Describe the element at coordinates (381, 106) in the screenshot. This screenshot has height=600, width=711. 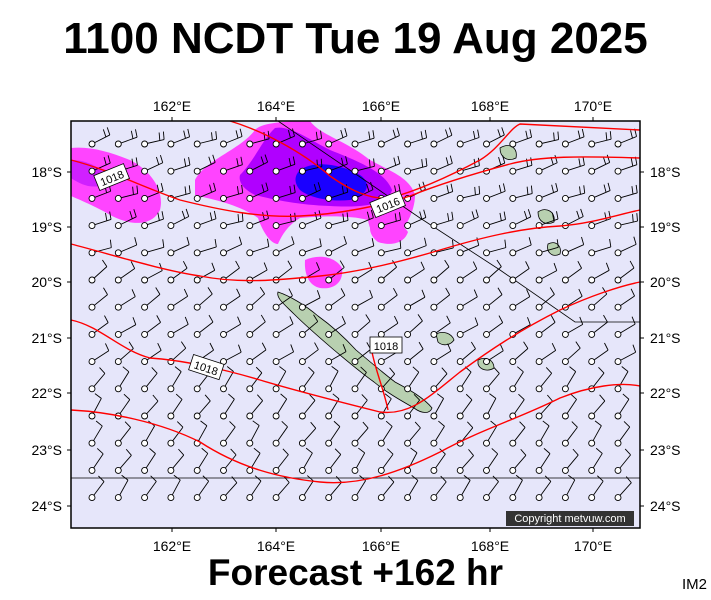
I see `lon-label-top: 166°E` at that location.